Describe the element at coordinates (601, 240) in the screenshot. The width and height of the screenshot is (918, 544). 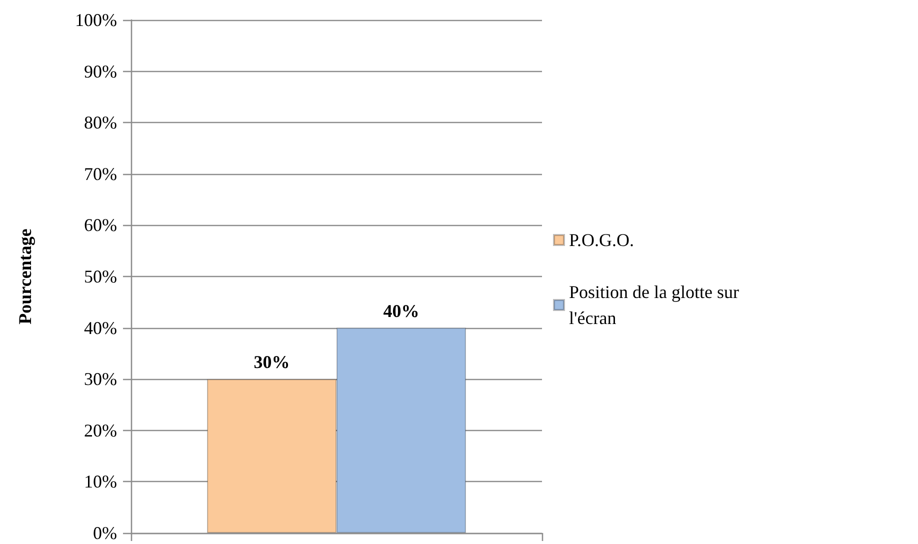
I see `legend-label: P.O.G.O.` at that location.